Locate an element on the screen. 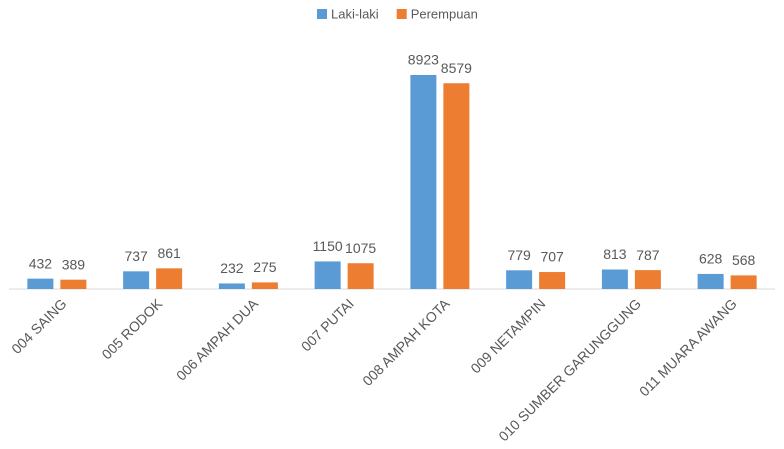 Image resolution: width=784 pixels, height=449 pixels. data-label: 813 is located at coordinates (615, 254).